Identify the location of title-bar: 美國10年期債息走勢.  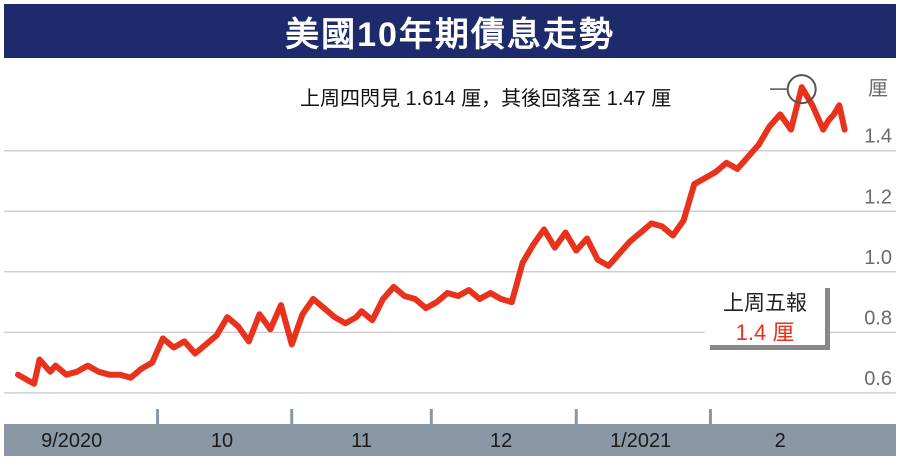
(450, 31).